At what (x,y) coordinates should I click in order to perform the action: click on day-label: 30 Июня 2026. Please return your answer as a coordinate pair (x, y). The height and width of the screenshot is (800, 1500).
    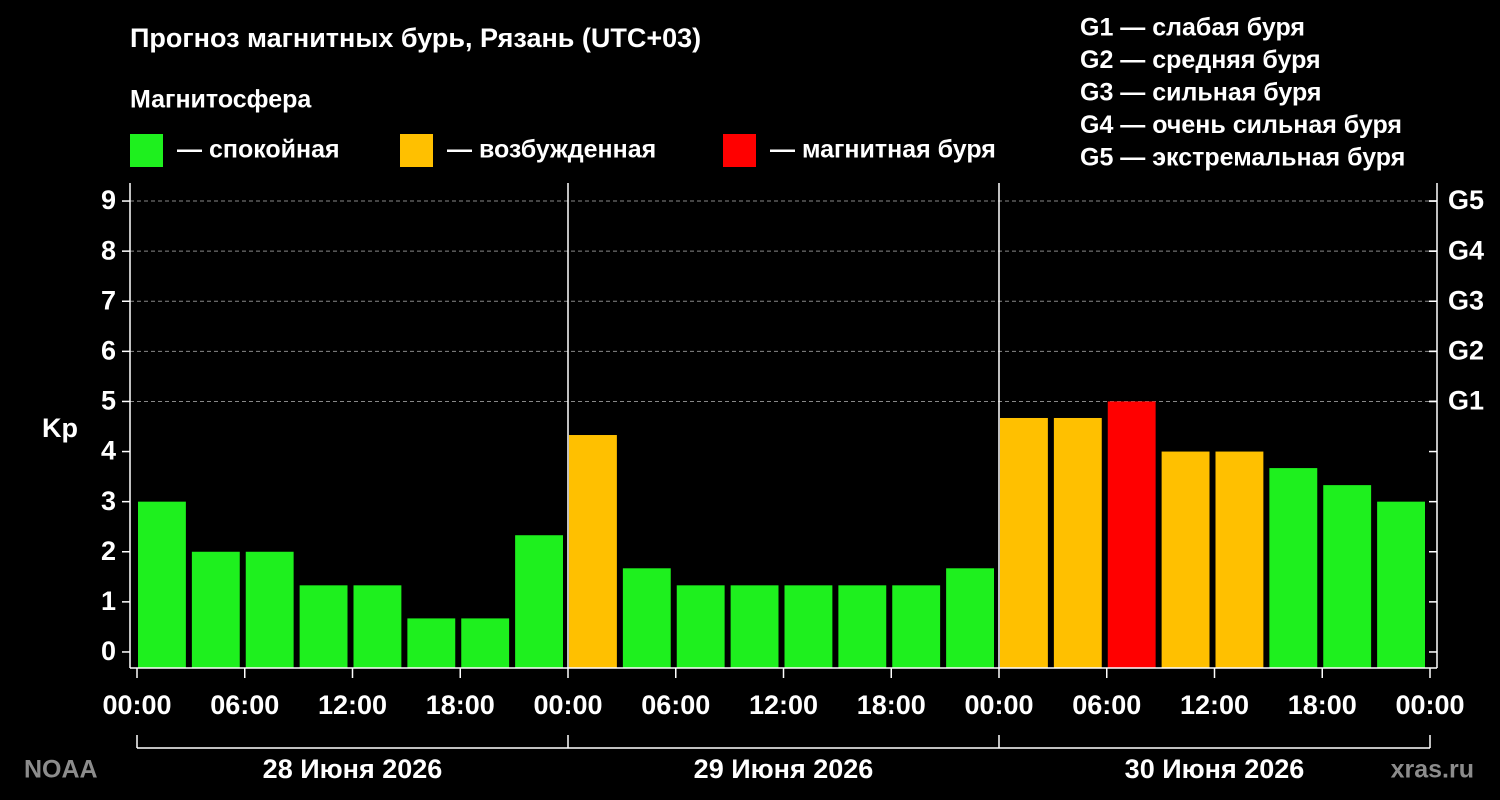
    Looking at the image, I should click on (1215, 769).